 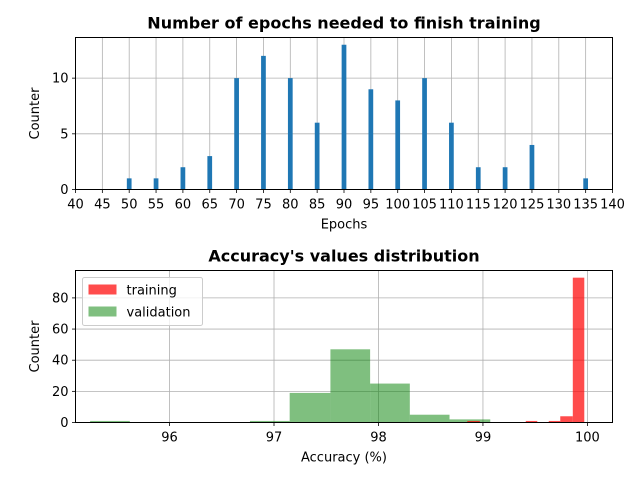 What do you see at coordinates (60, 79) in the screenshot?
I see `epochs-y-tick-label: 10` at bounding box center [60, 79].